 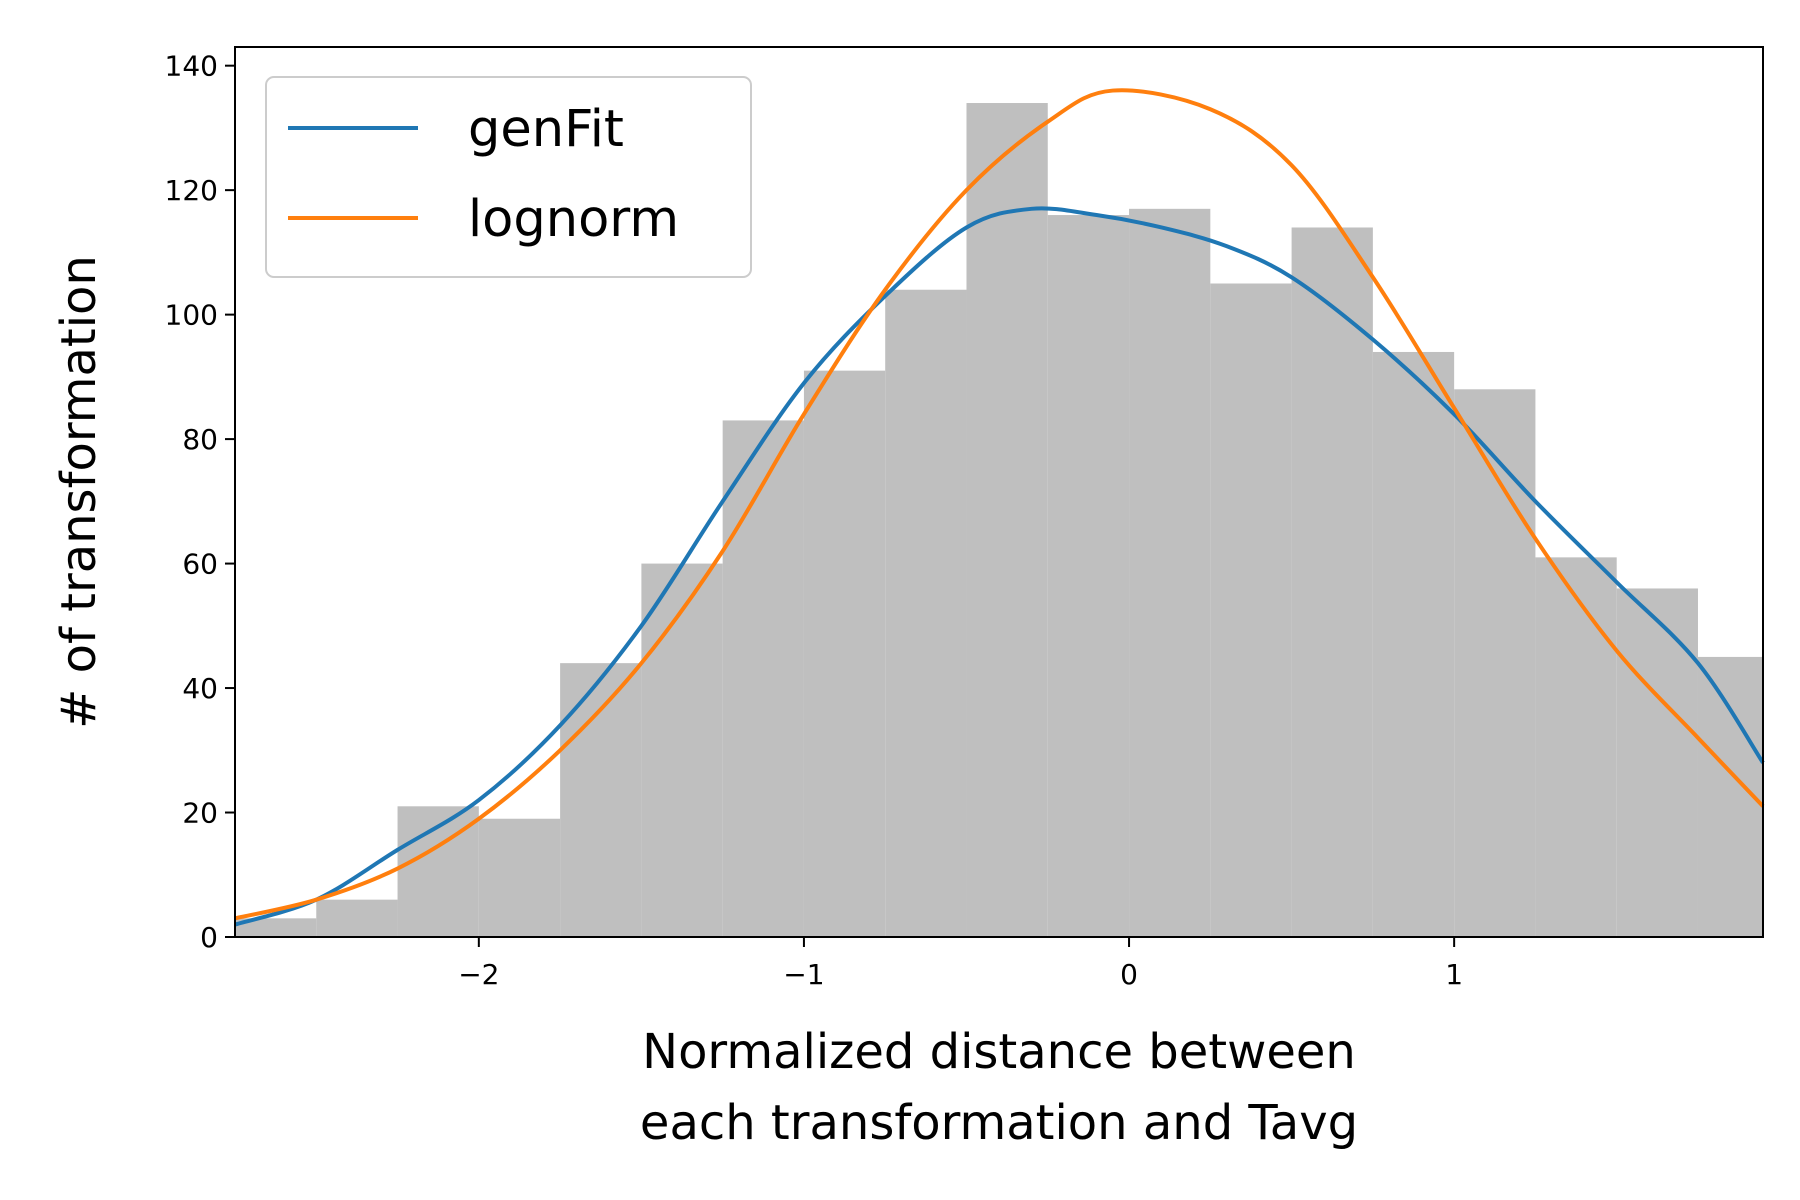 I want to click on legend-label-lognorm: lognorm, so click(x=573, y=219).